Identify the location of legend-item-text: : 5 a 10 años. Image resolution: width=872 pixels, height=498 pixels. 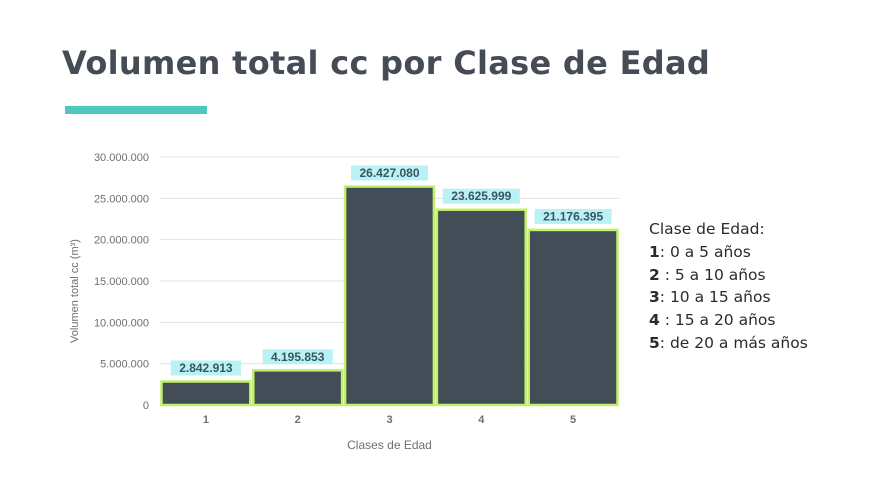
(712, 274).